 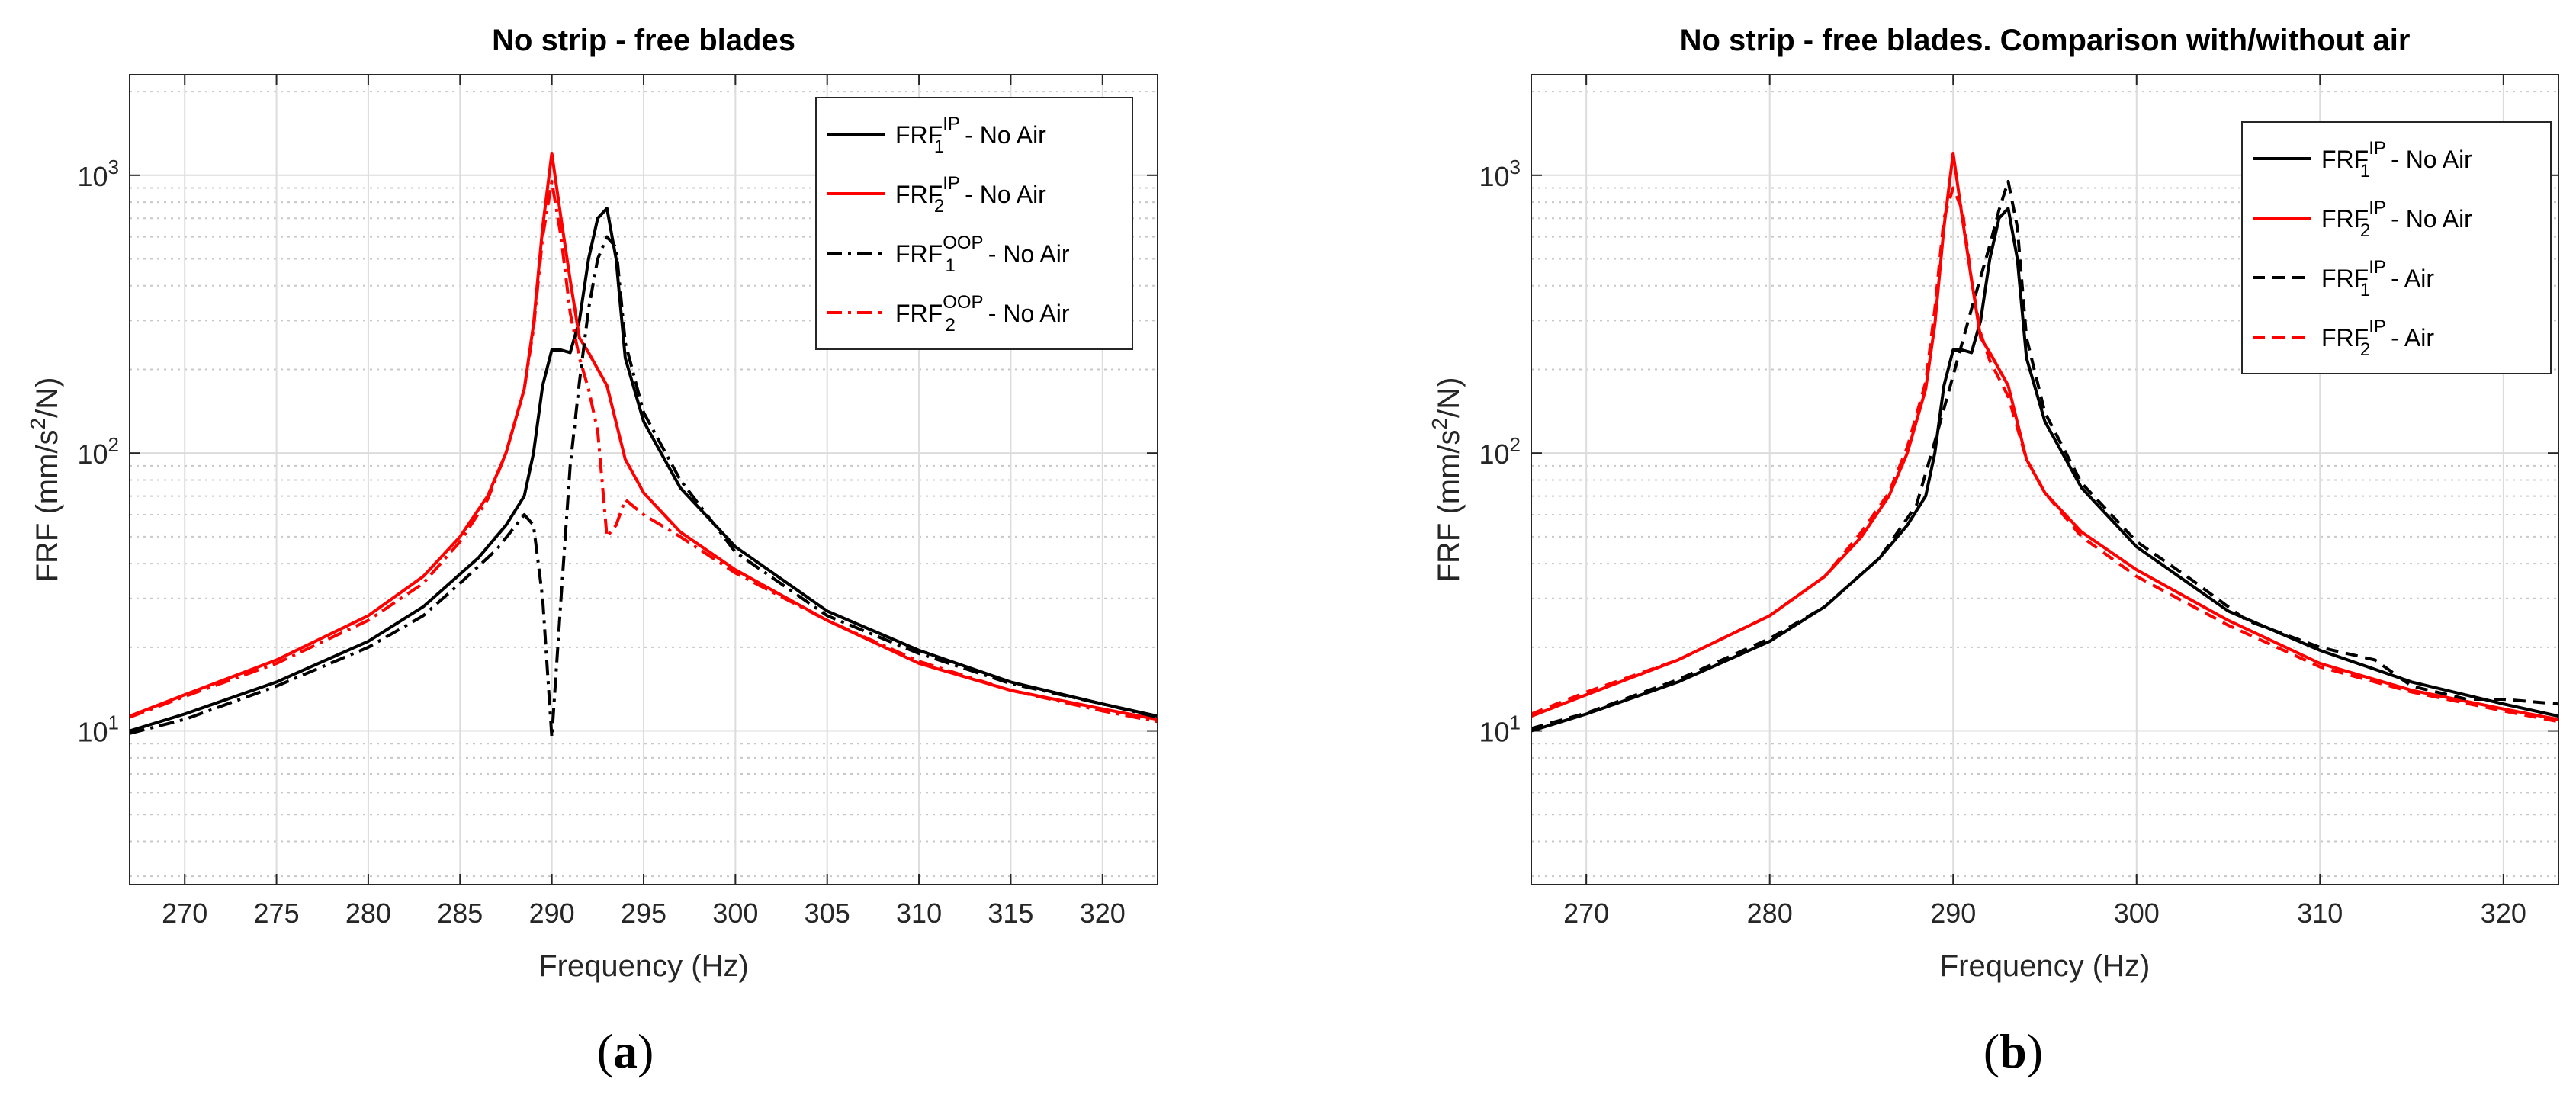 I want to click on x-tick-label: 305, so click(x=827, y=914).